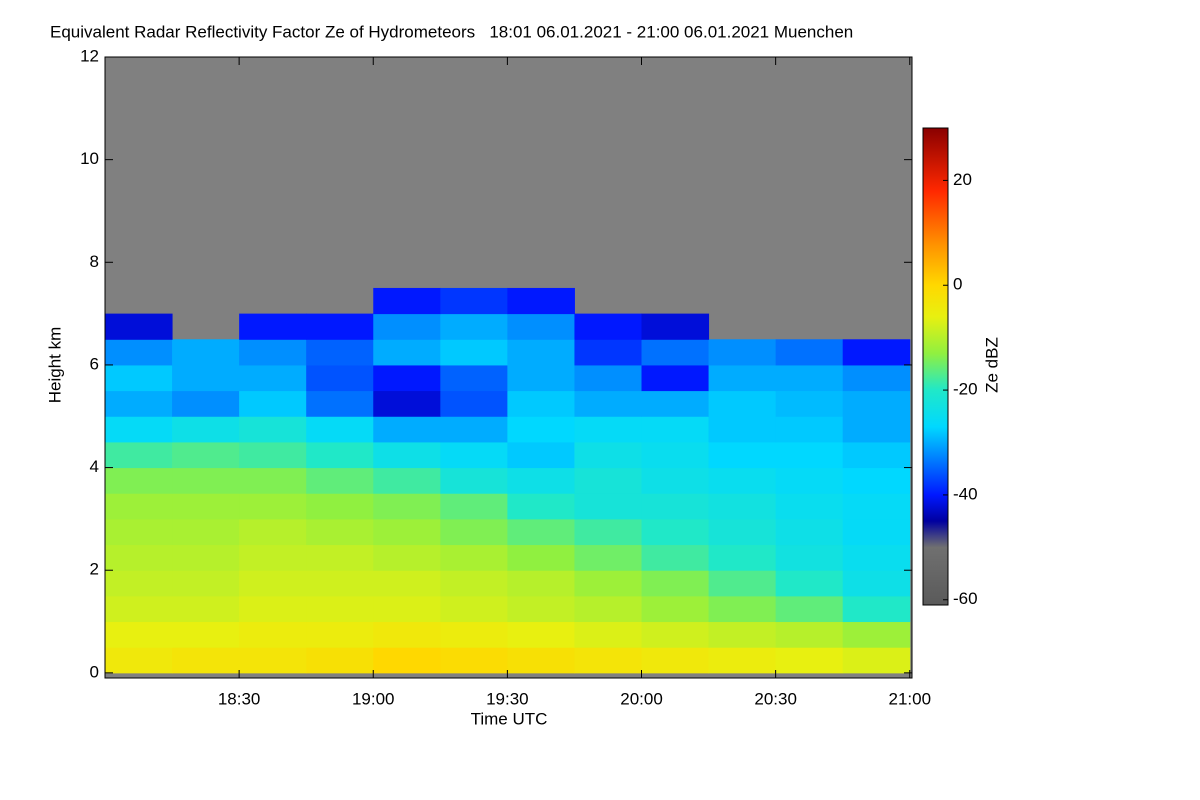  Describe the element at coordinates (935, 366) in the screenshot. I see `colorbar` at that location.